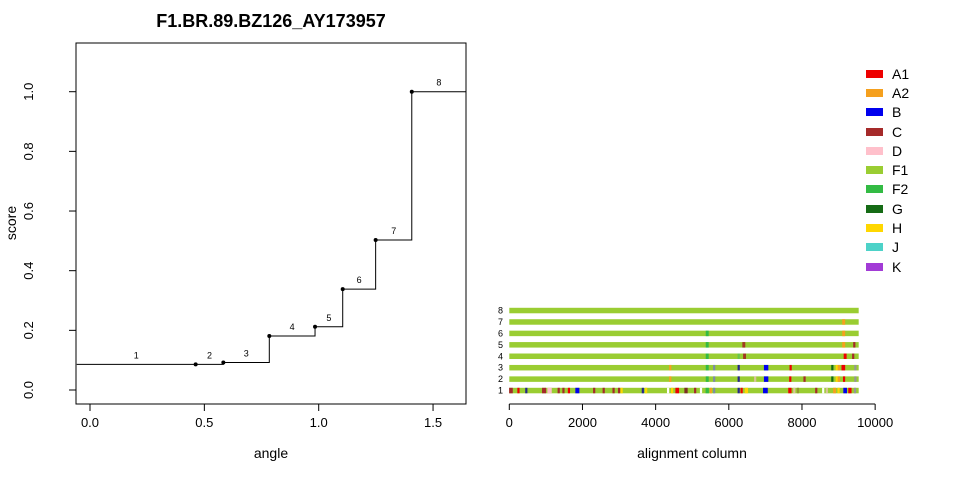 The height and width of the screenshot is (480, 960). What do you see at coordinates (900, 189) in the screenshot?
I see `legend-label: F2` at bounding box center [900, 189].